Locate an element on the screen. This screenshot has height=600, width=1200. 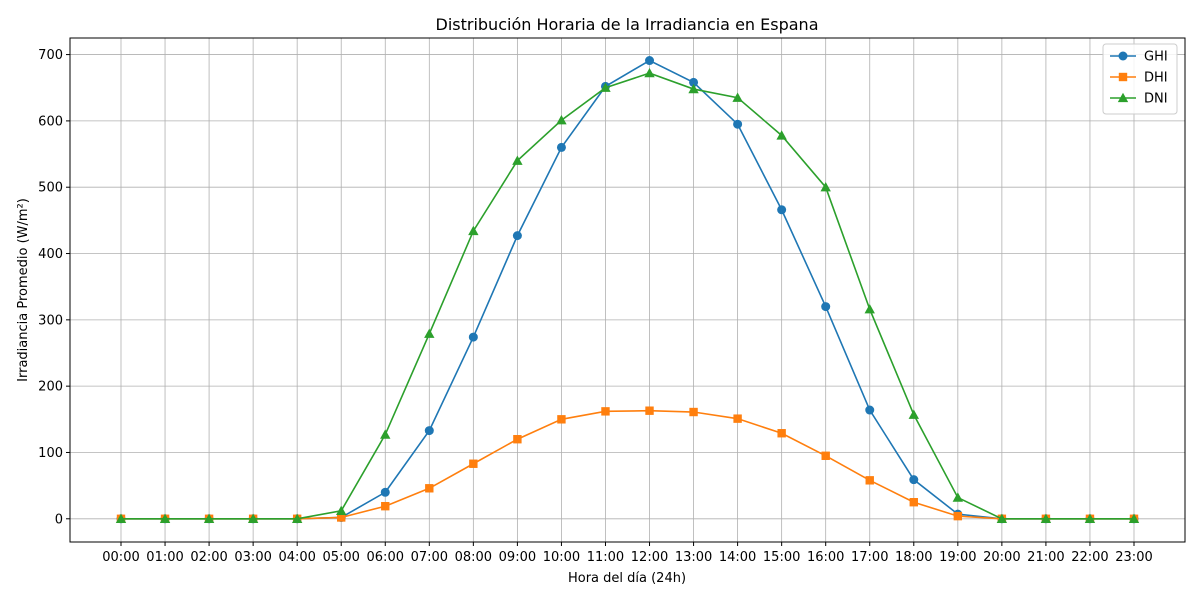
x-tick-label: 09:00 is located at coordinates (517, 557).